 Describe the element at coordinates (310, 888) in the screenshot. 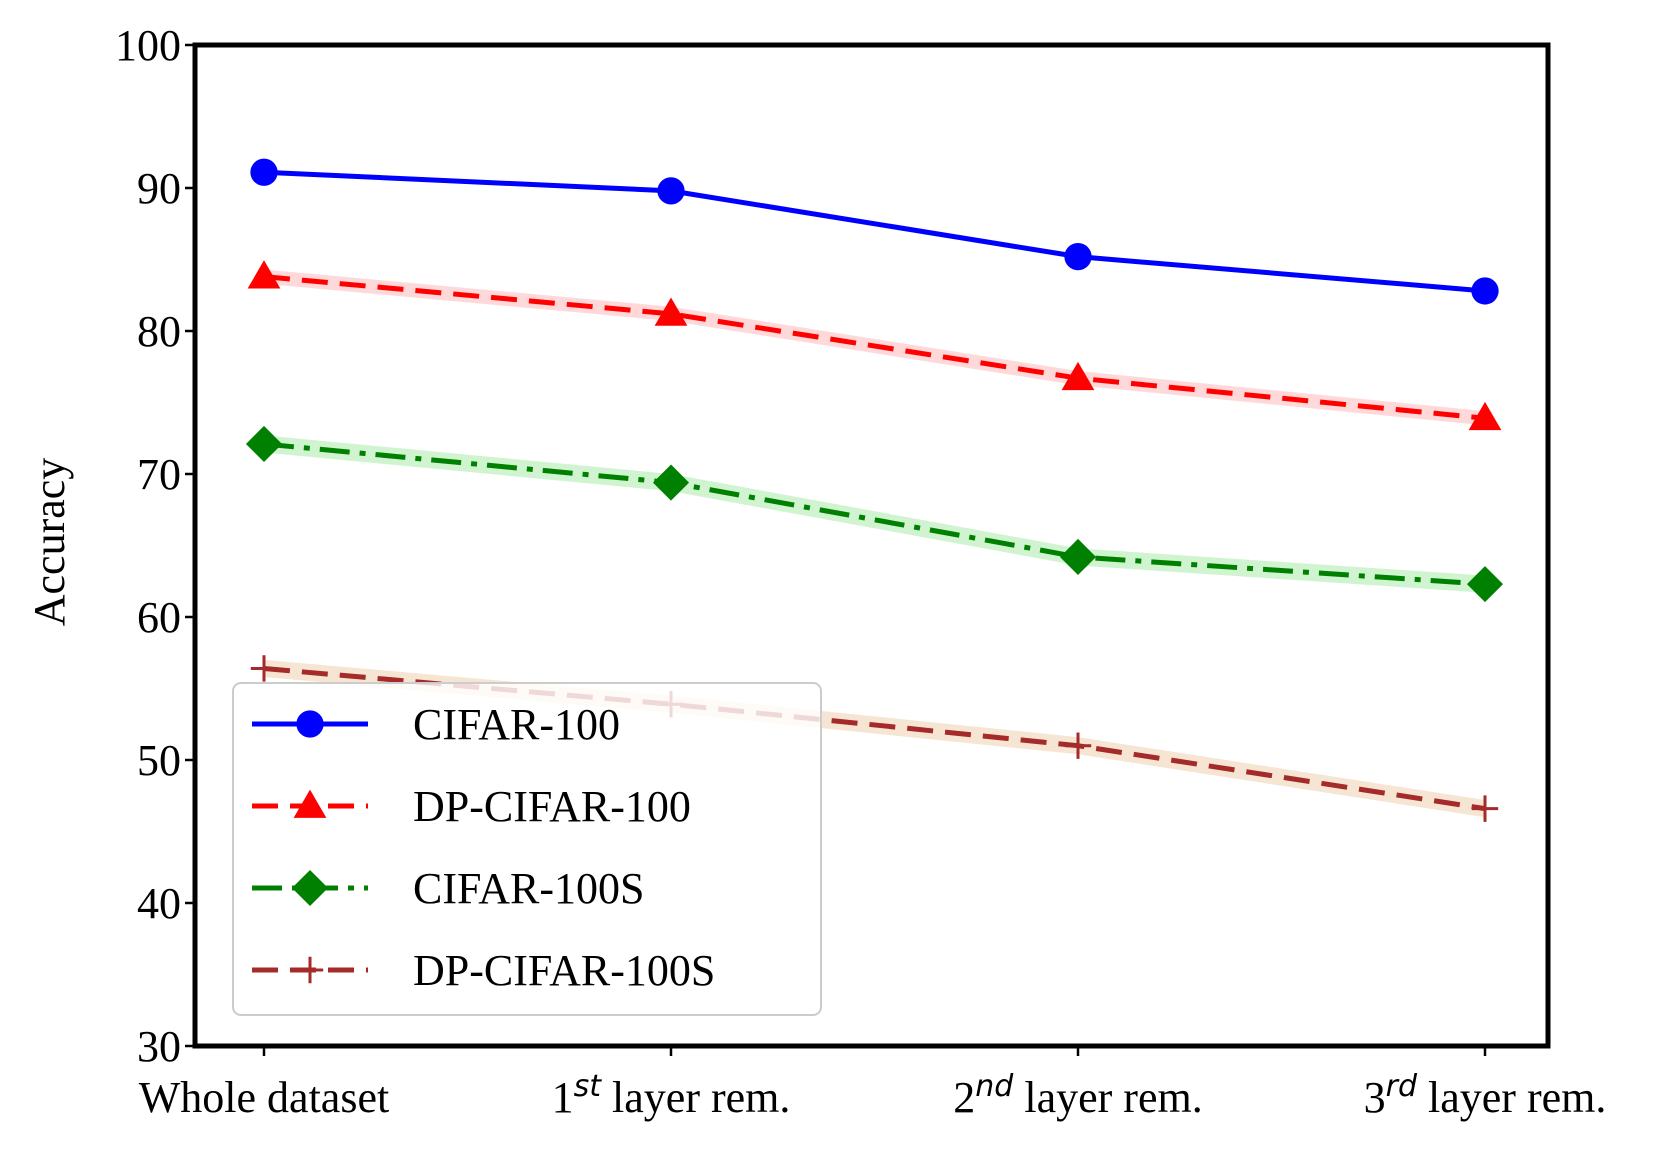

I see `legend-cifar-100s-marker` at that location.